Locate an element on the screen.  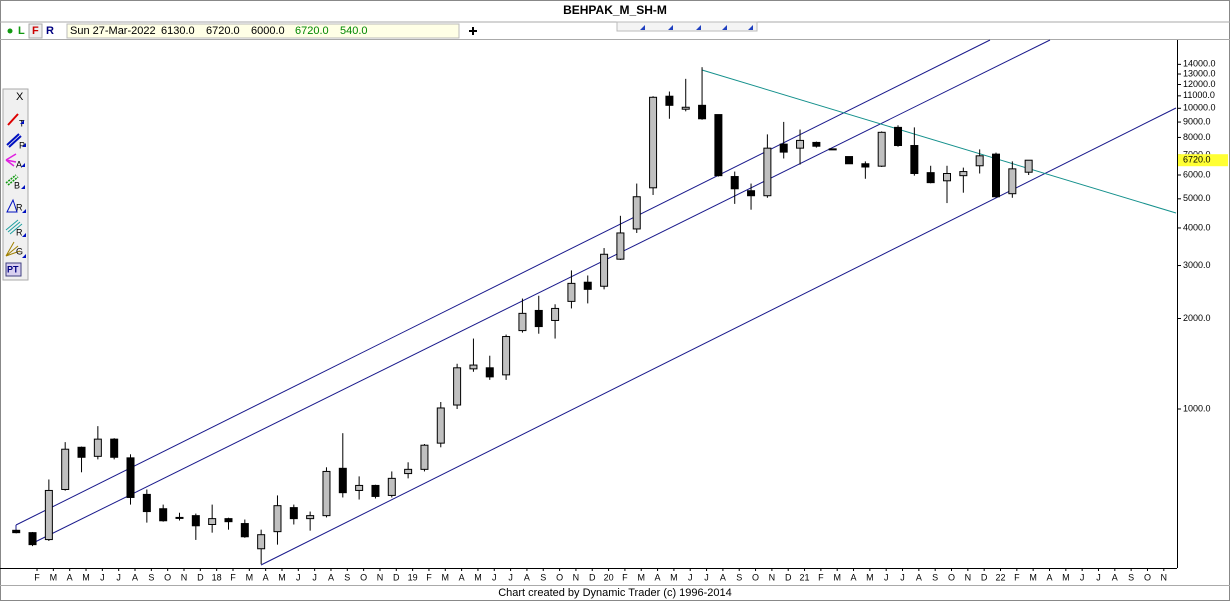
tab-arrows is located at coordinates (696, 27).